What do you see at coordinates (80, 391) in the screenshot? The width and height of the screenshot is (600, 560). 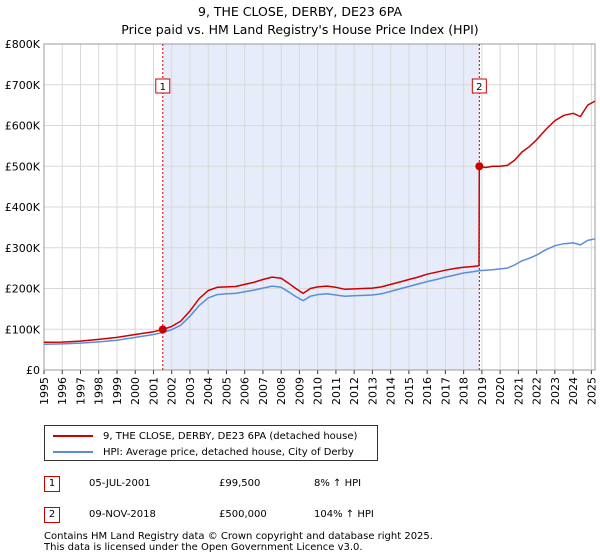 I see `x-tick-label: 1997` at bounding box center [80, 391].